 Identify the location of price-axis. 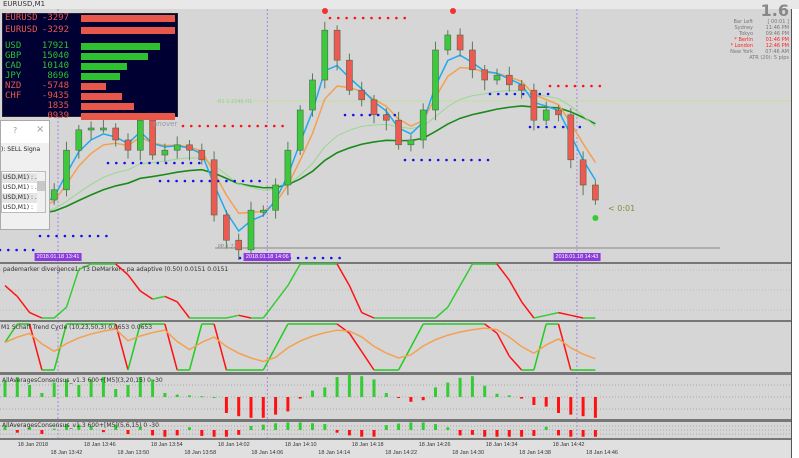
(795, 233).